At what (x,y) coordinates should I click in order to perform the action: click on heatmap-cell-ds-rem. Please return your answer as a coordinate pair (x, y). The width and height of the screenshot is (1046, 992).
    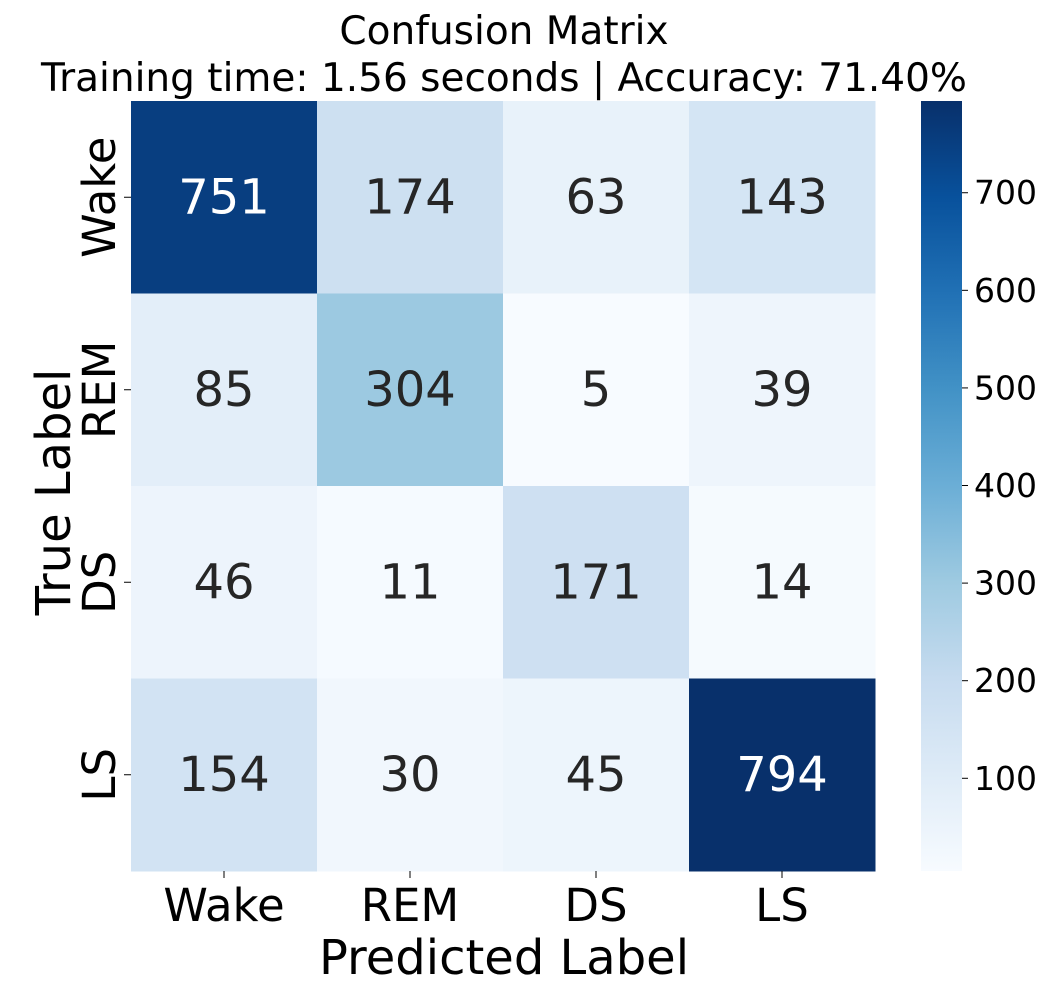
    Looking at the image, I should click on (410, 582).